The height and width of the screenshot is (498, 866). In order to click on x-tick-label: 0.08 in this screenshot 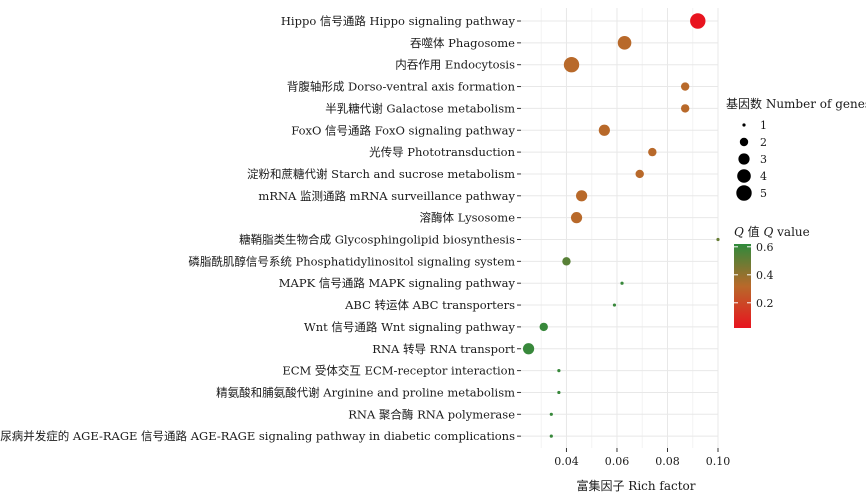, I will do `click(667, 461)`.